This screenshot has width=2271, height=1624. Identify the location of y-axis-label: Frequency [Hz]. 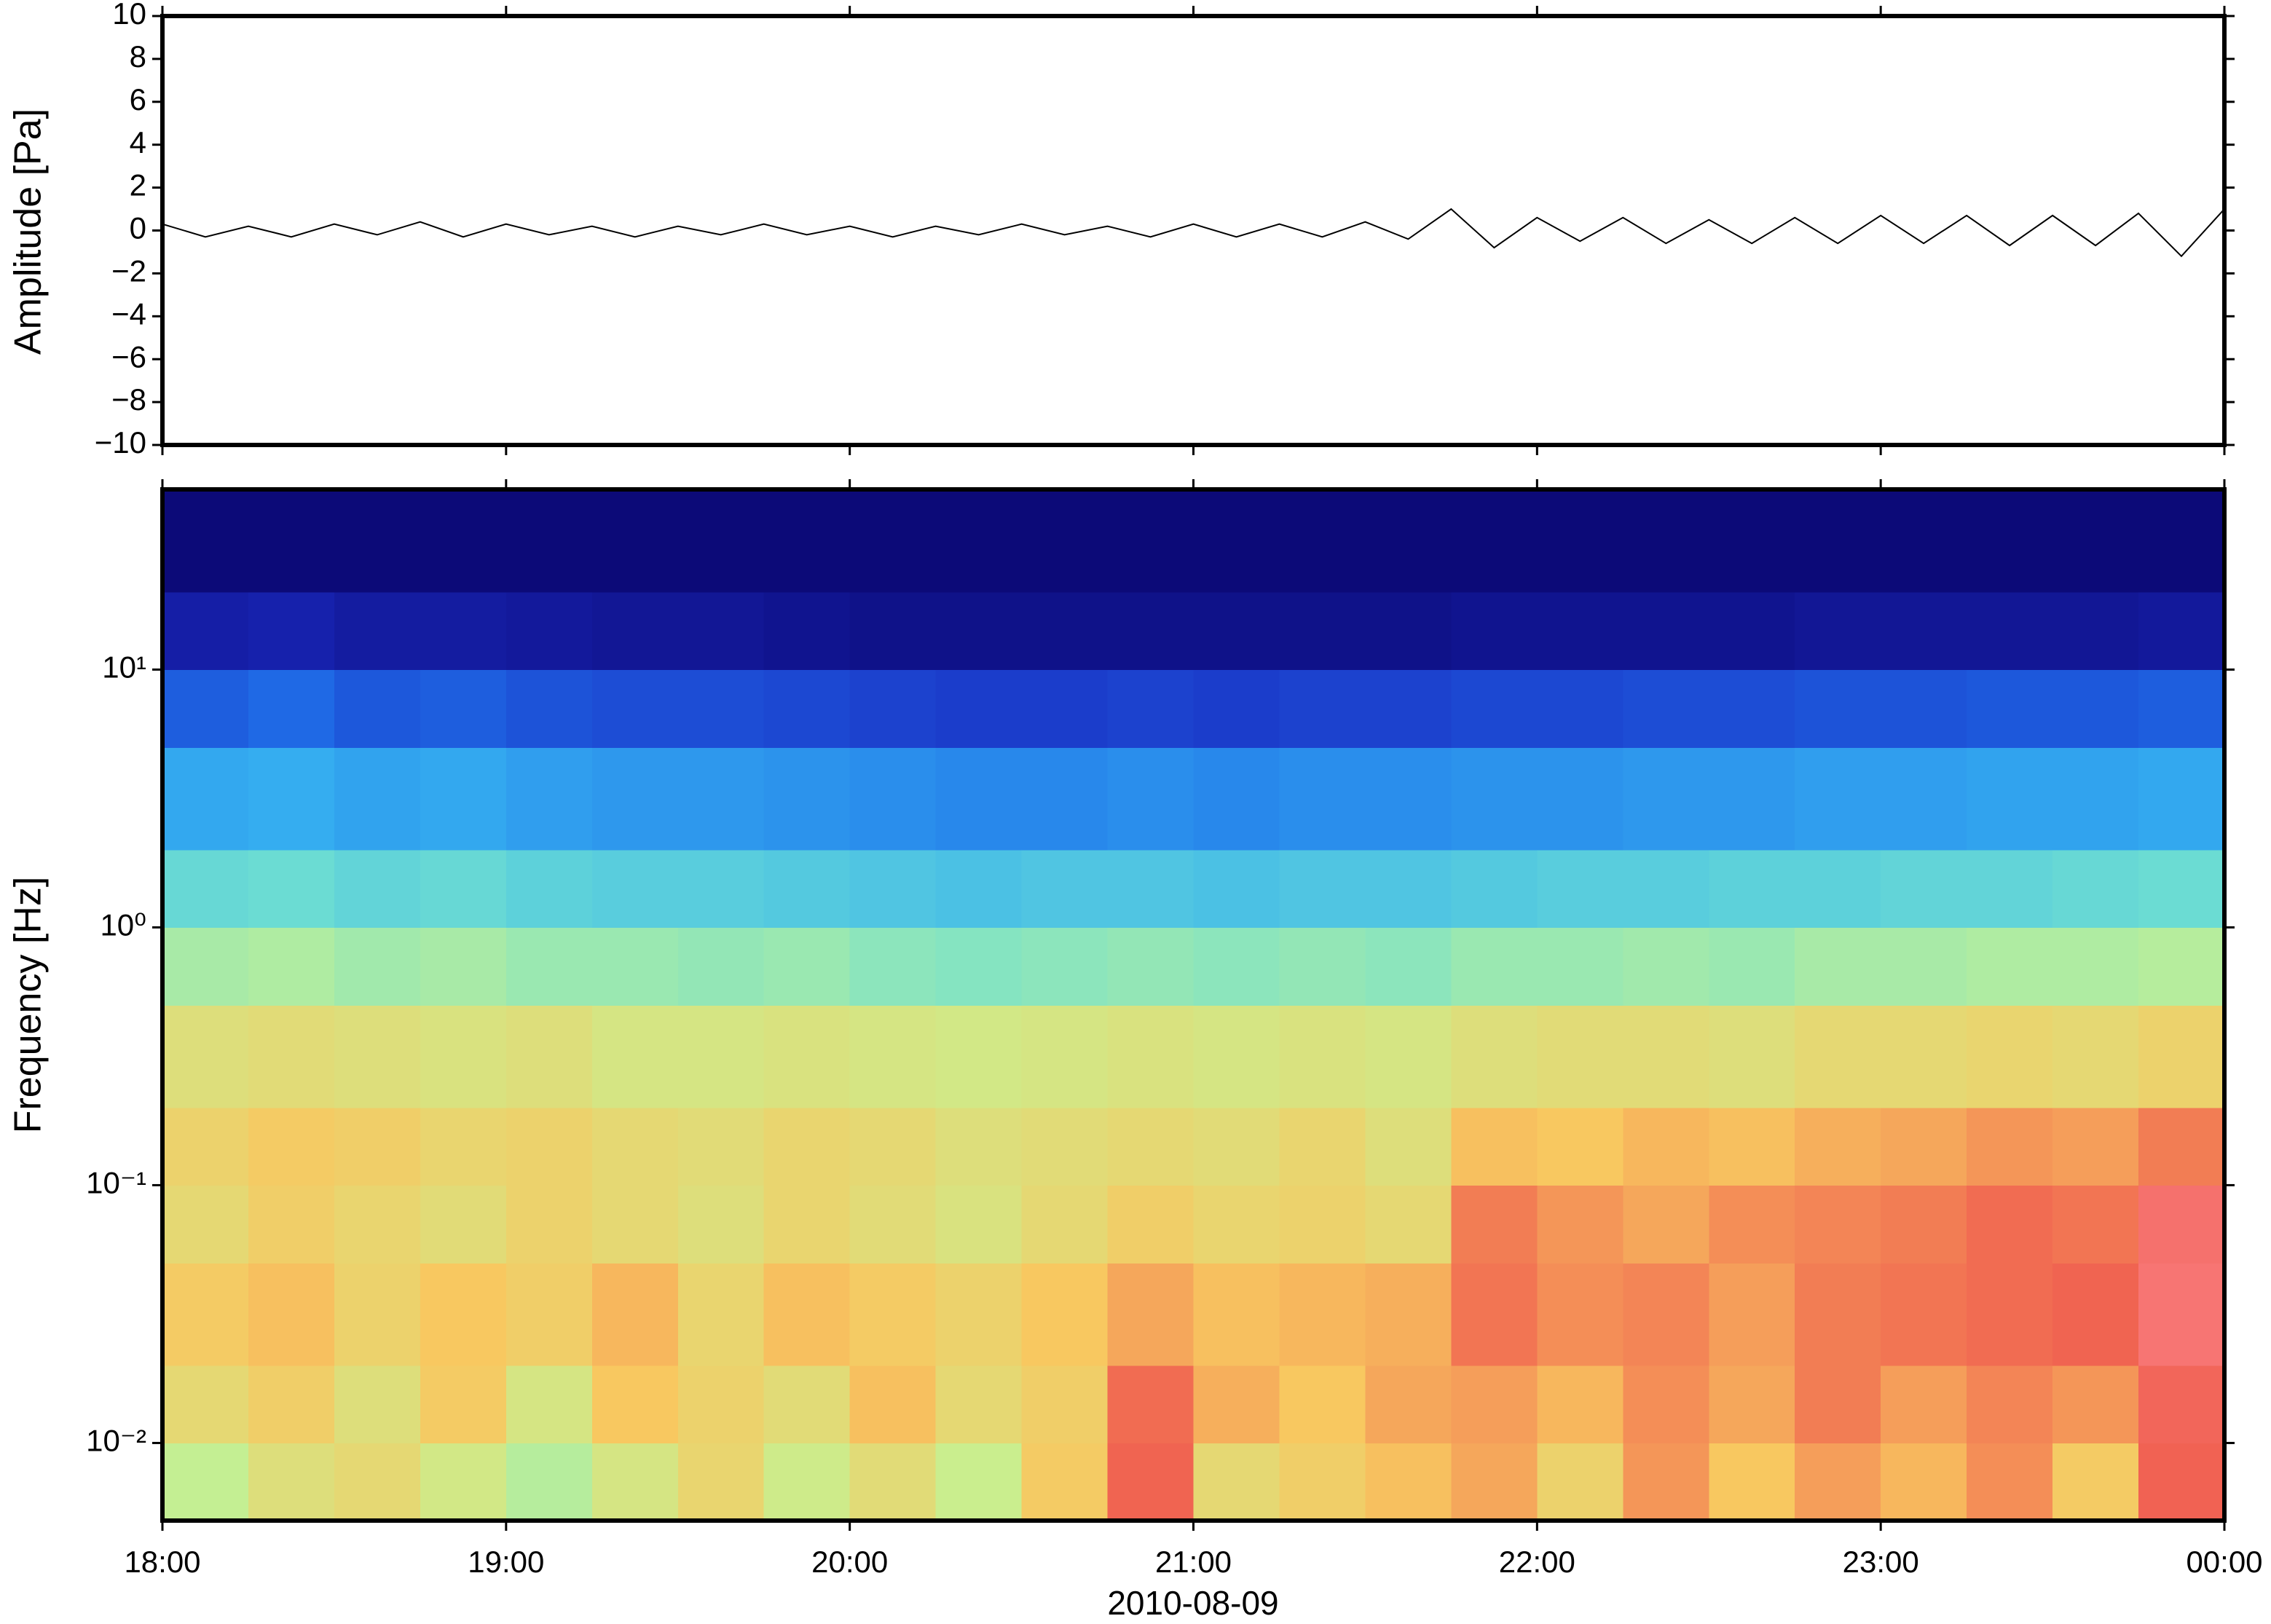
(28, 1005).